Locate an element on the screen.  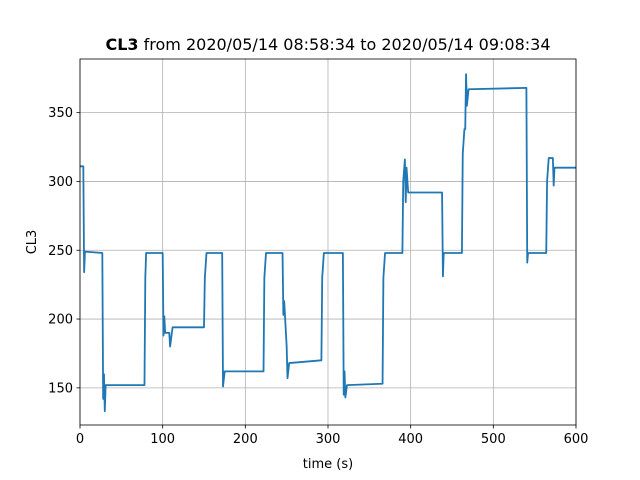
x-tick-label: 600 is located at coordinates (576, 439).